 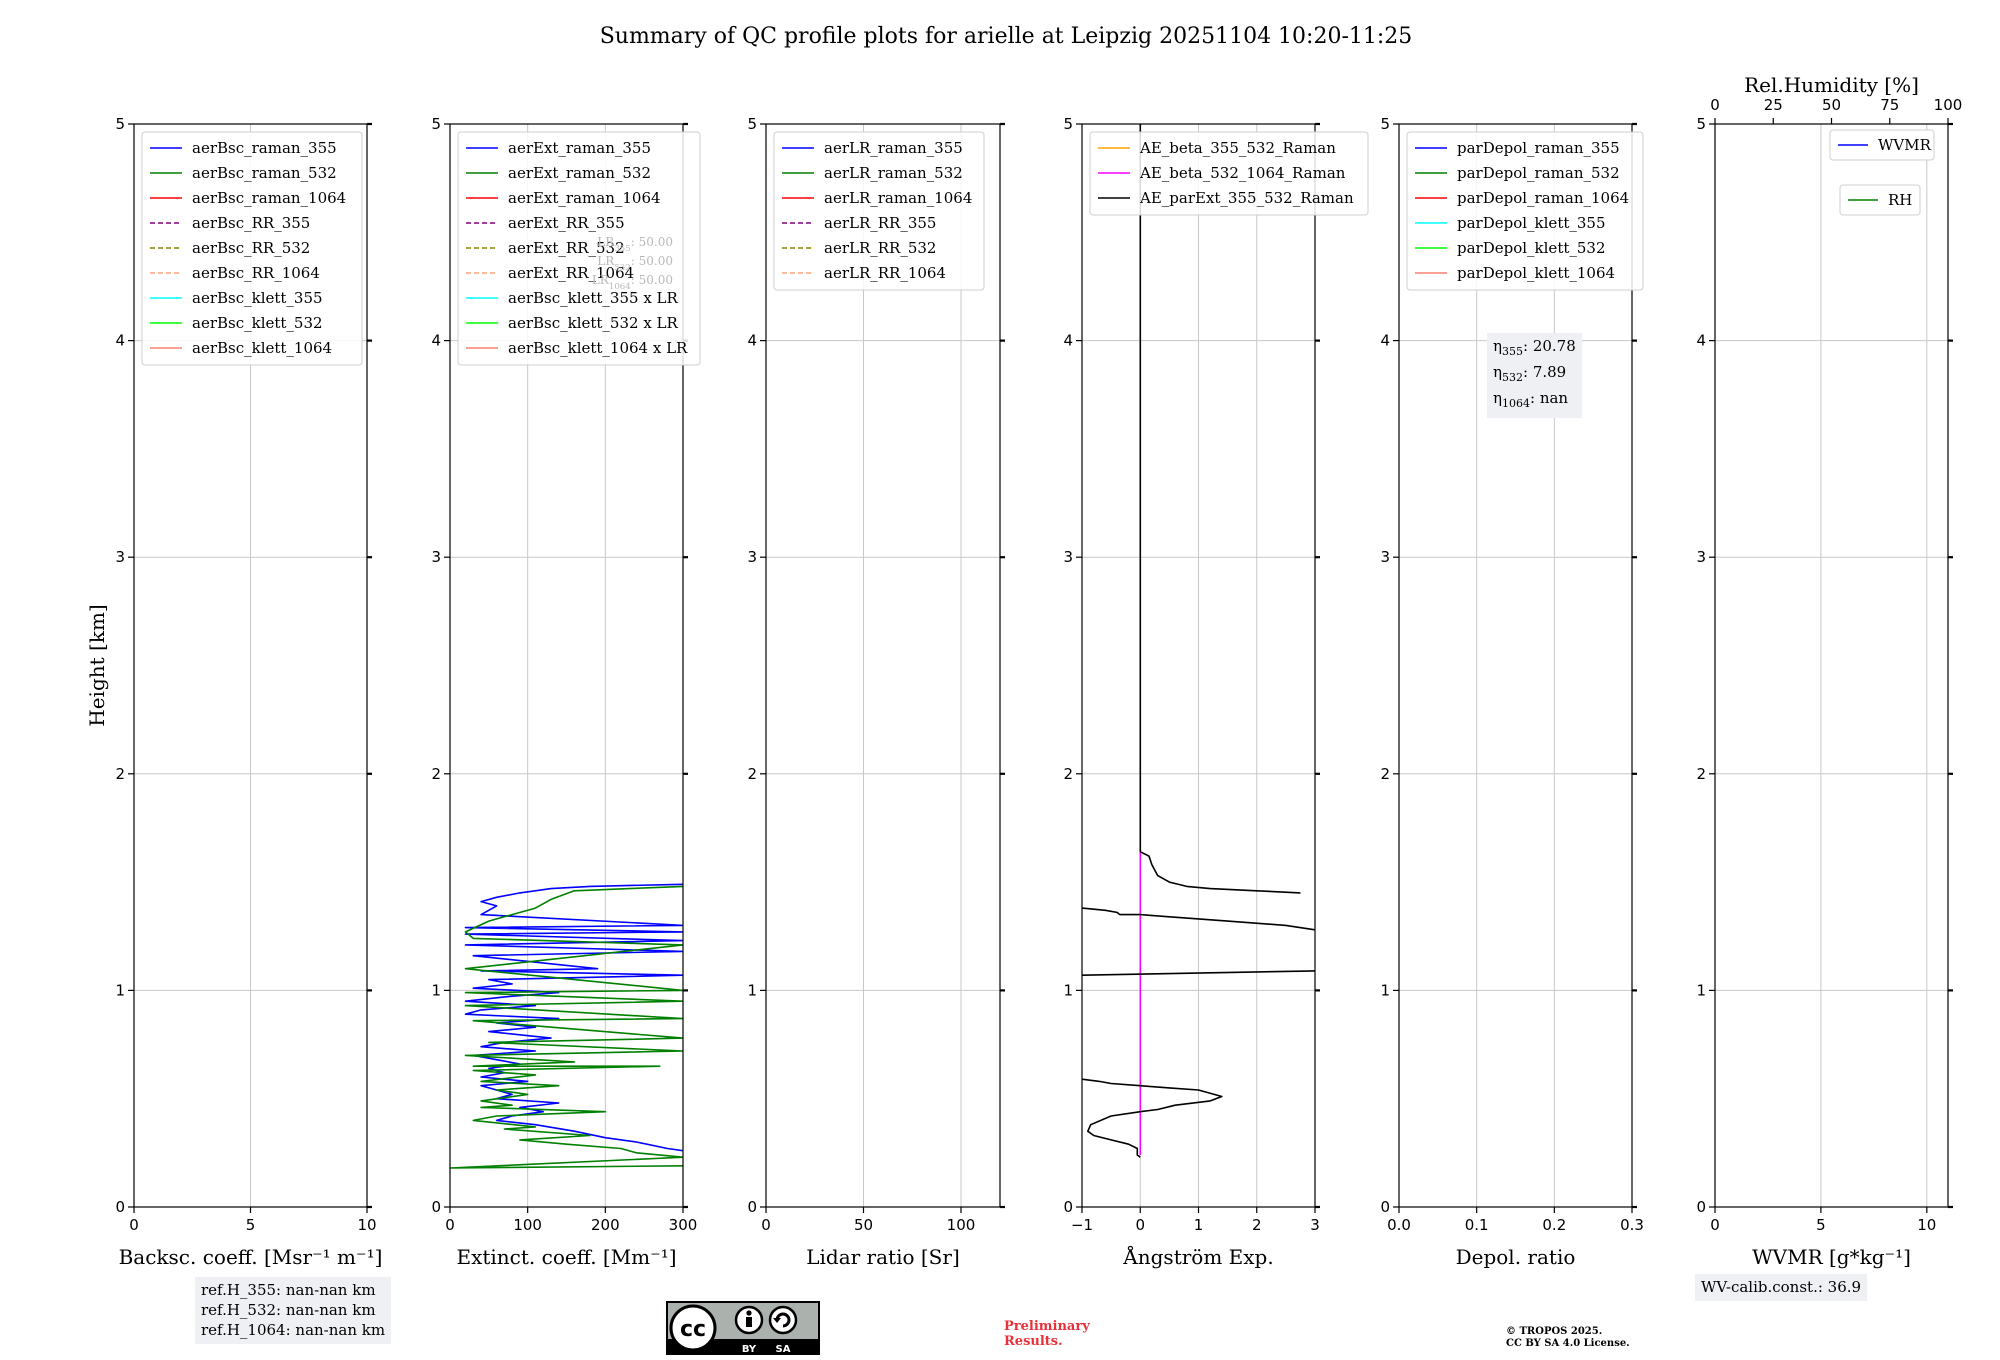 I want to click on legend-label: aerBsc_RR_532, so click(x=251, y=248).